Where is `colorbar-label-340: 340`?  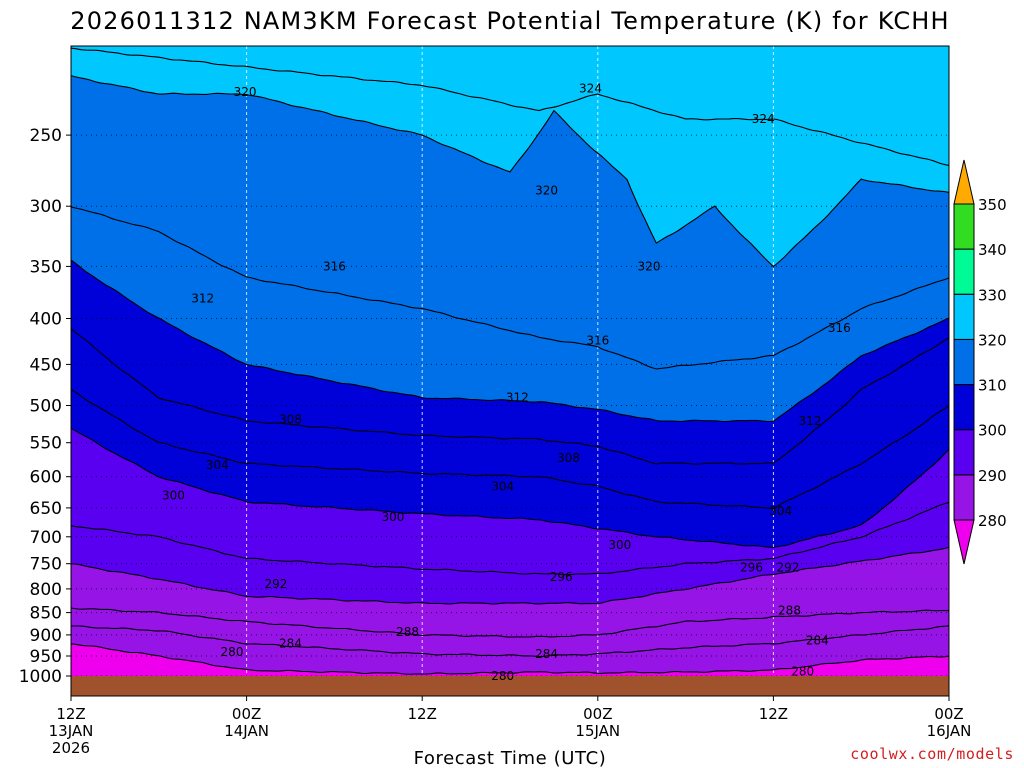
colorbar-label-340: 340 is located at coordinates (992, 250).